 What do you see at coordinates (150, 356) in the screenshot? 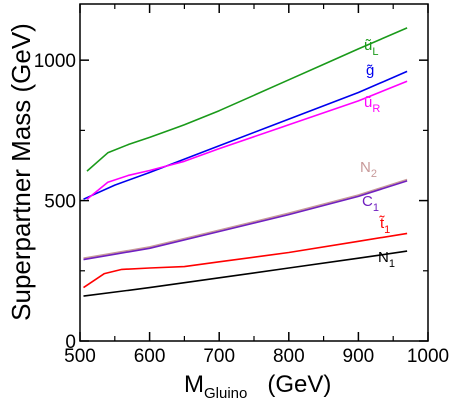
I see `x-tick-label: 600` at bounding box center [150, 356].